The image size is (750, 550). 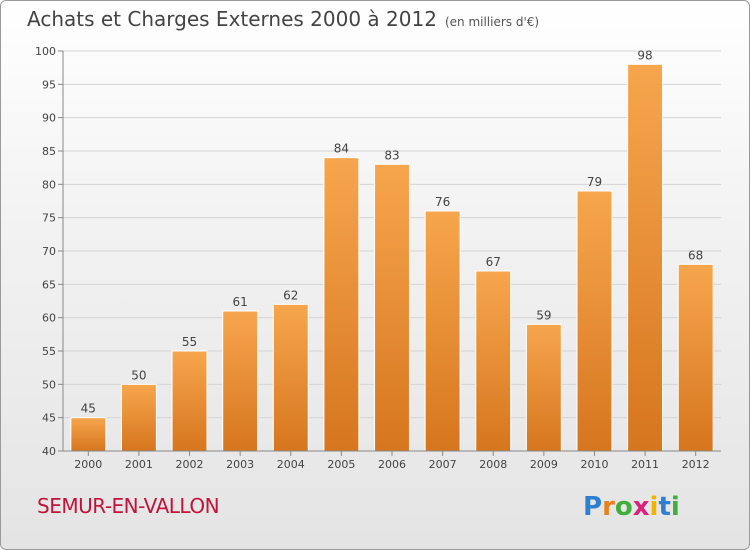 What do you see at coordinates (49, 151) in the screenshot?
I see `y-tick-label: 85` at bounding box center [49, 151].